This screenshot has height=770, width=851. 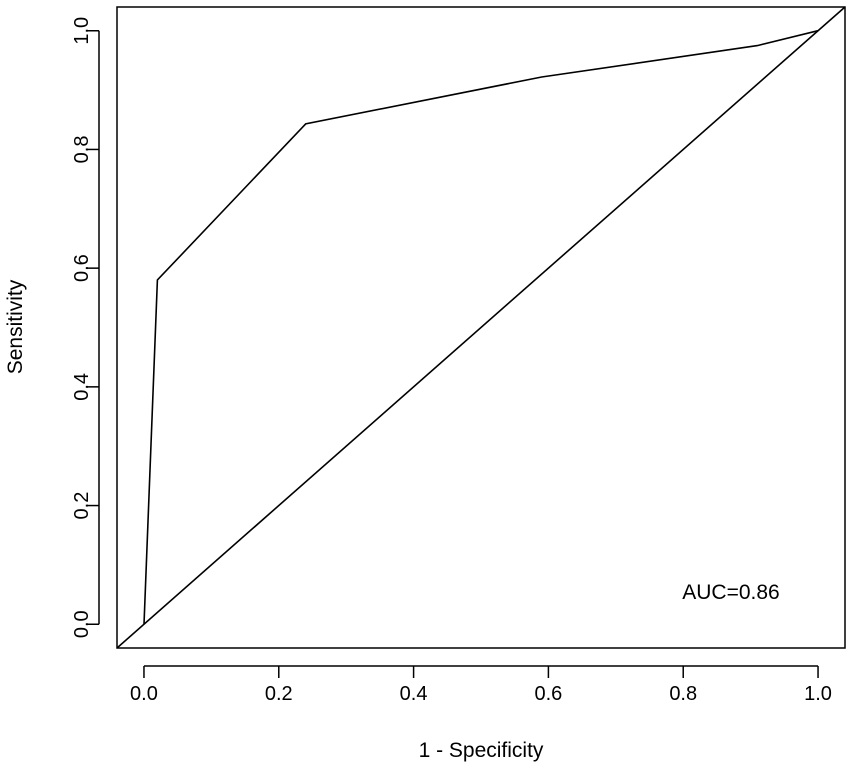 I want to click on x-axis: 0.0 0.2 0.4 0.6 0.8 1.0, so click(x=481, y=685).